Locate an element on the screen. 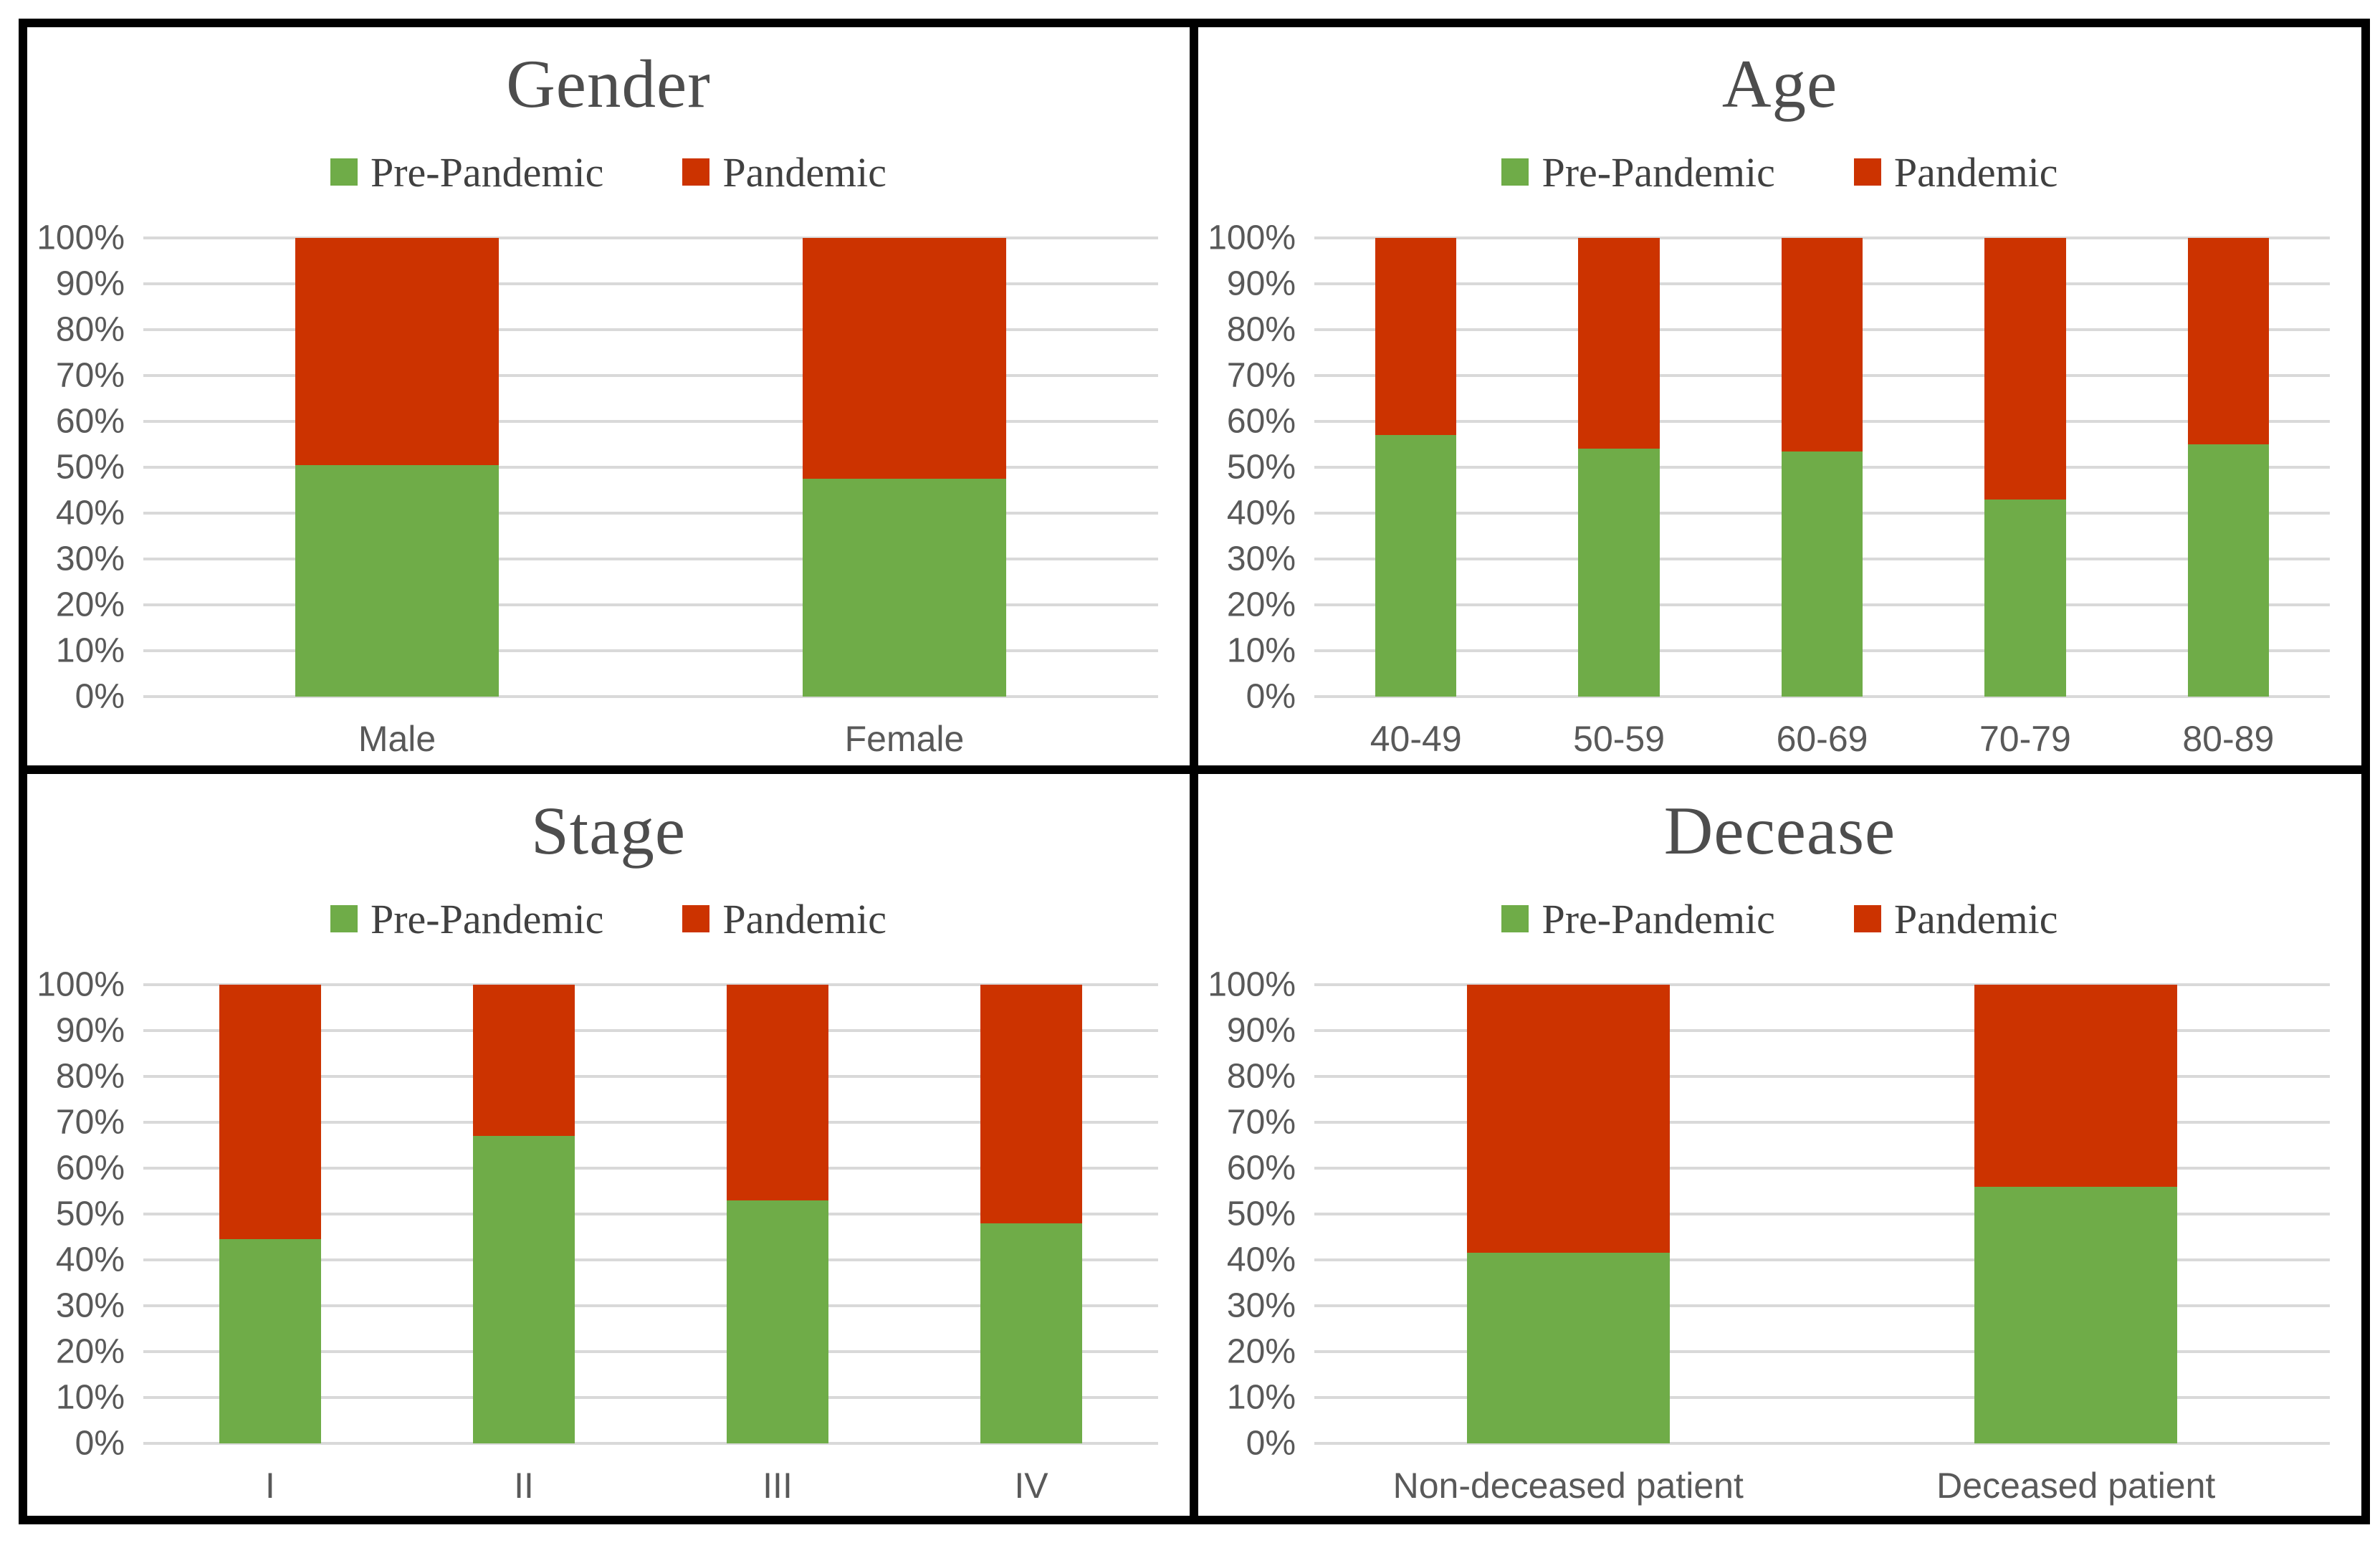 Image resolution: width=2380 pixels, height=1548 pixels. x-label-iii: III is located at coordinates (778, 1486).